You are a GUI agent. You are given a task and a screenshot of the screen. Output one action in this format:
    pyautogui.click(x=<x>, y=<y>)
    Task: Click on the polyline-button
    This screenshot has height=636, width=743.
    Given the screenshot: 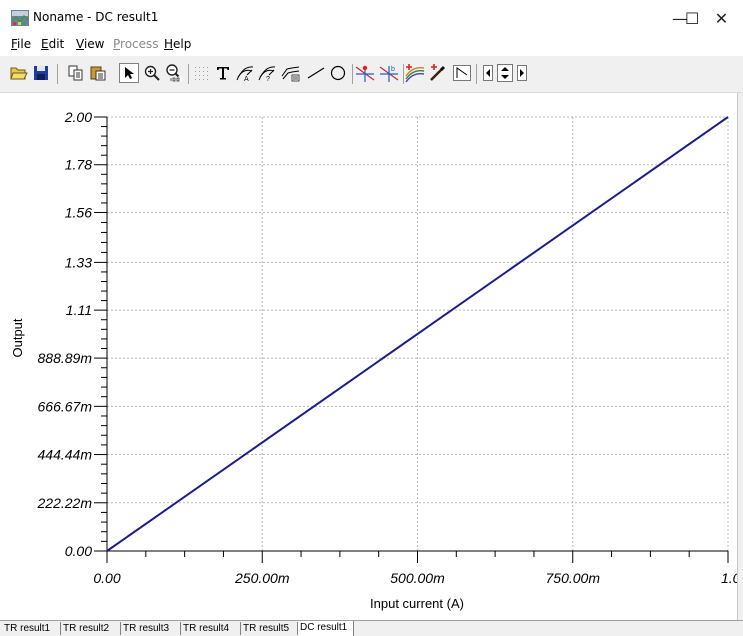 What is the action you would take?
    pyautogui.click(x=462, y=73)
    